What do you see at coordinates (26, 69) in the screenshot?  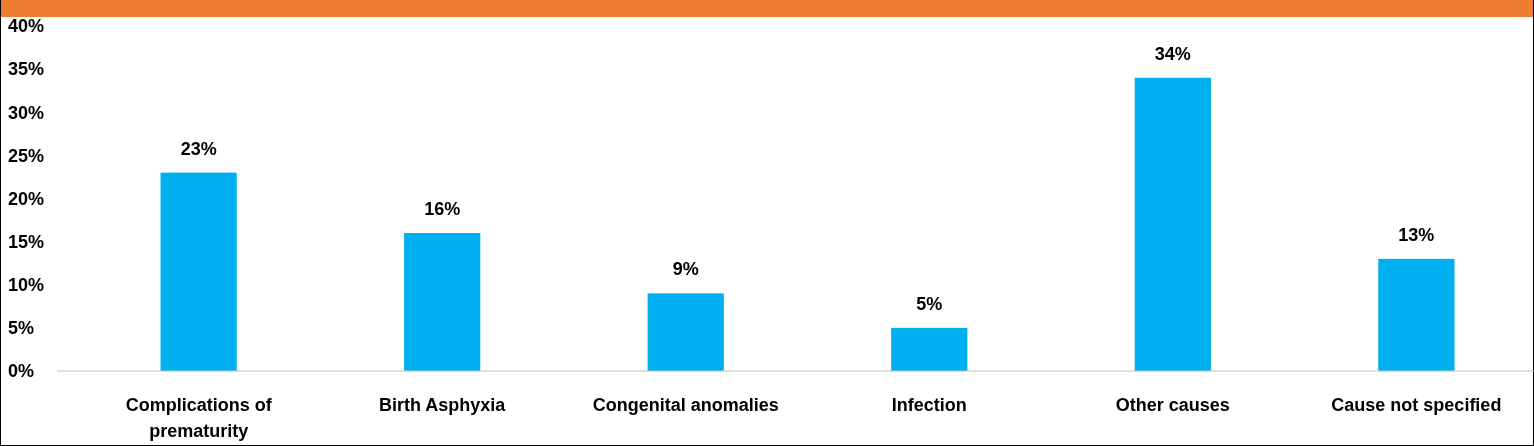 I see `y-tick-label: 35%` at bounding box center [26, 69].